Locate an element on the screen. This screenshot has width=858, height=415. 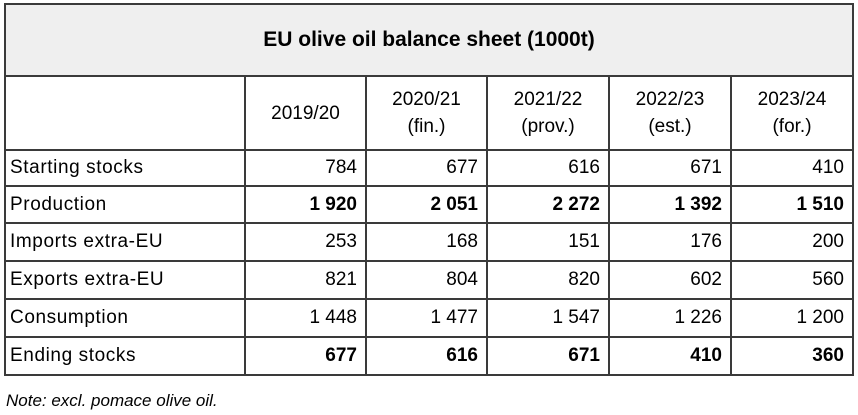
value-cell: 176 is located at coordinates (670, 242).